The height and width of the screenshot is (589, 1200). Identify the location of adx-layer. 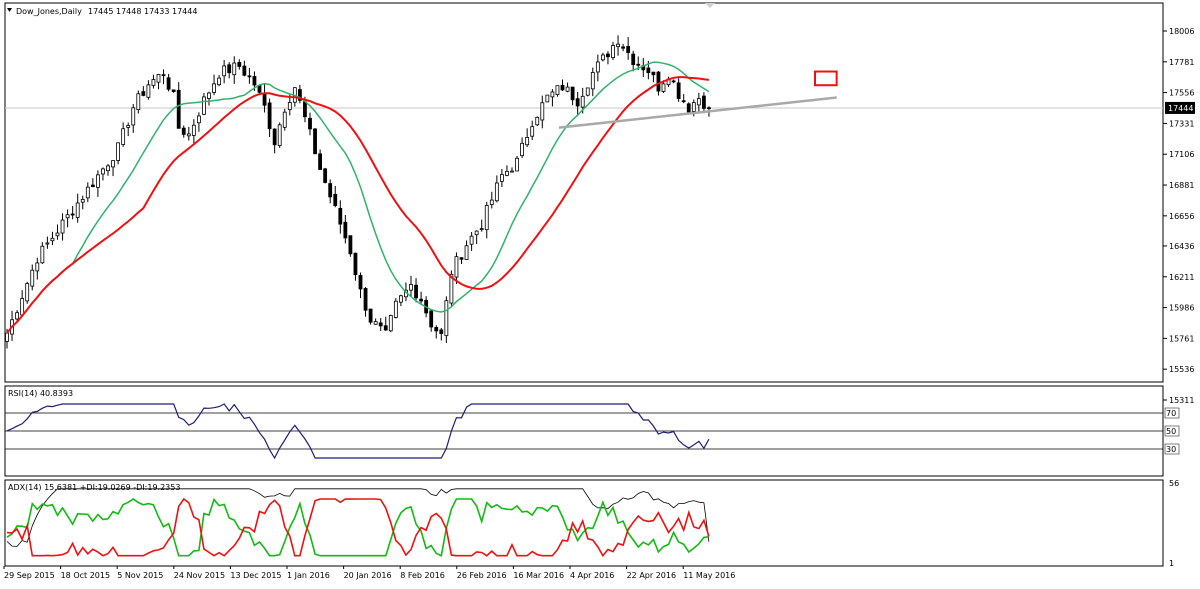
(358, 523).